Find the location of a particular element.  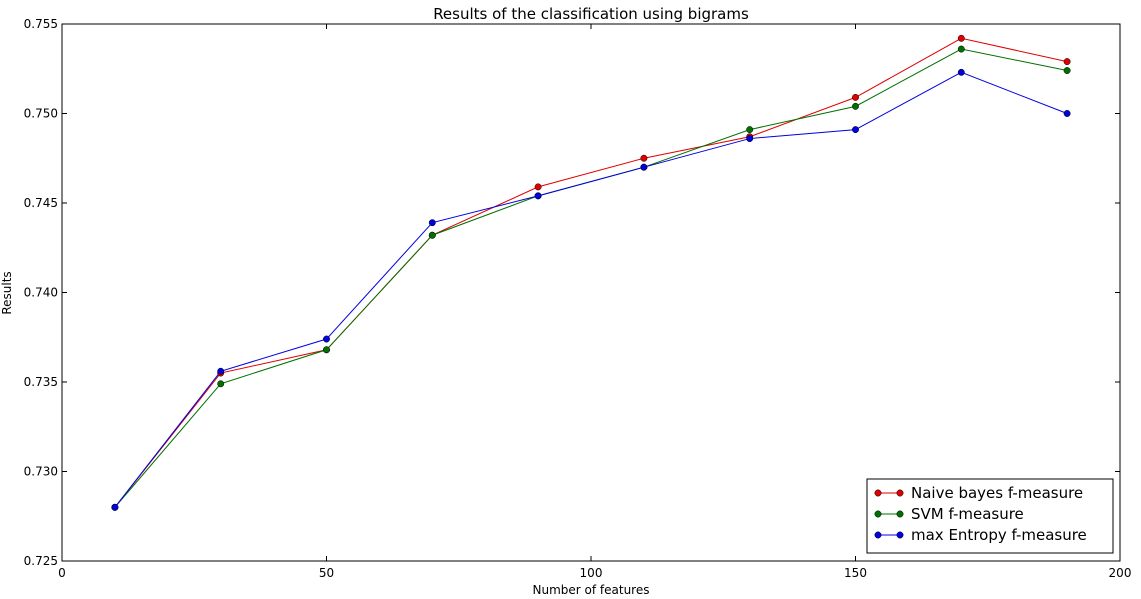

y-tick-label: 0.730 is located at coordinates (41, 472).